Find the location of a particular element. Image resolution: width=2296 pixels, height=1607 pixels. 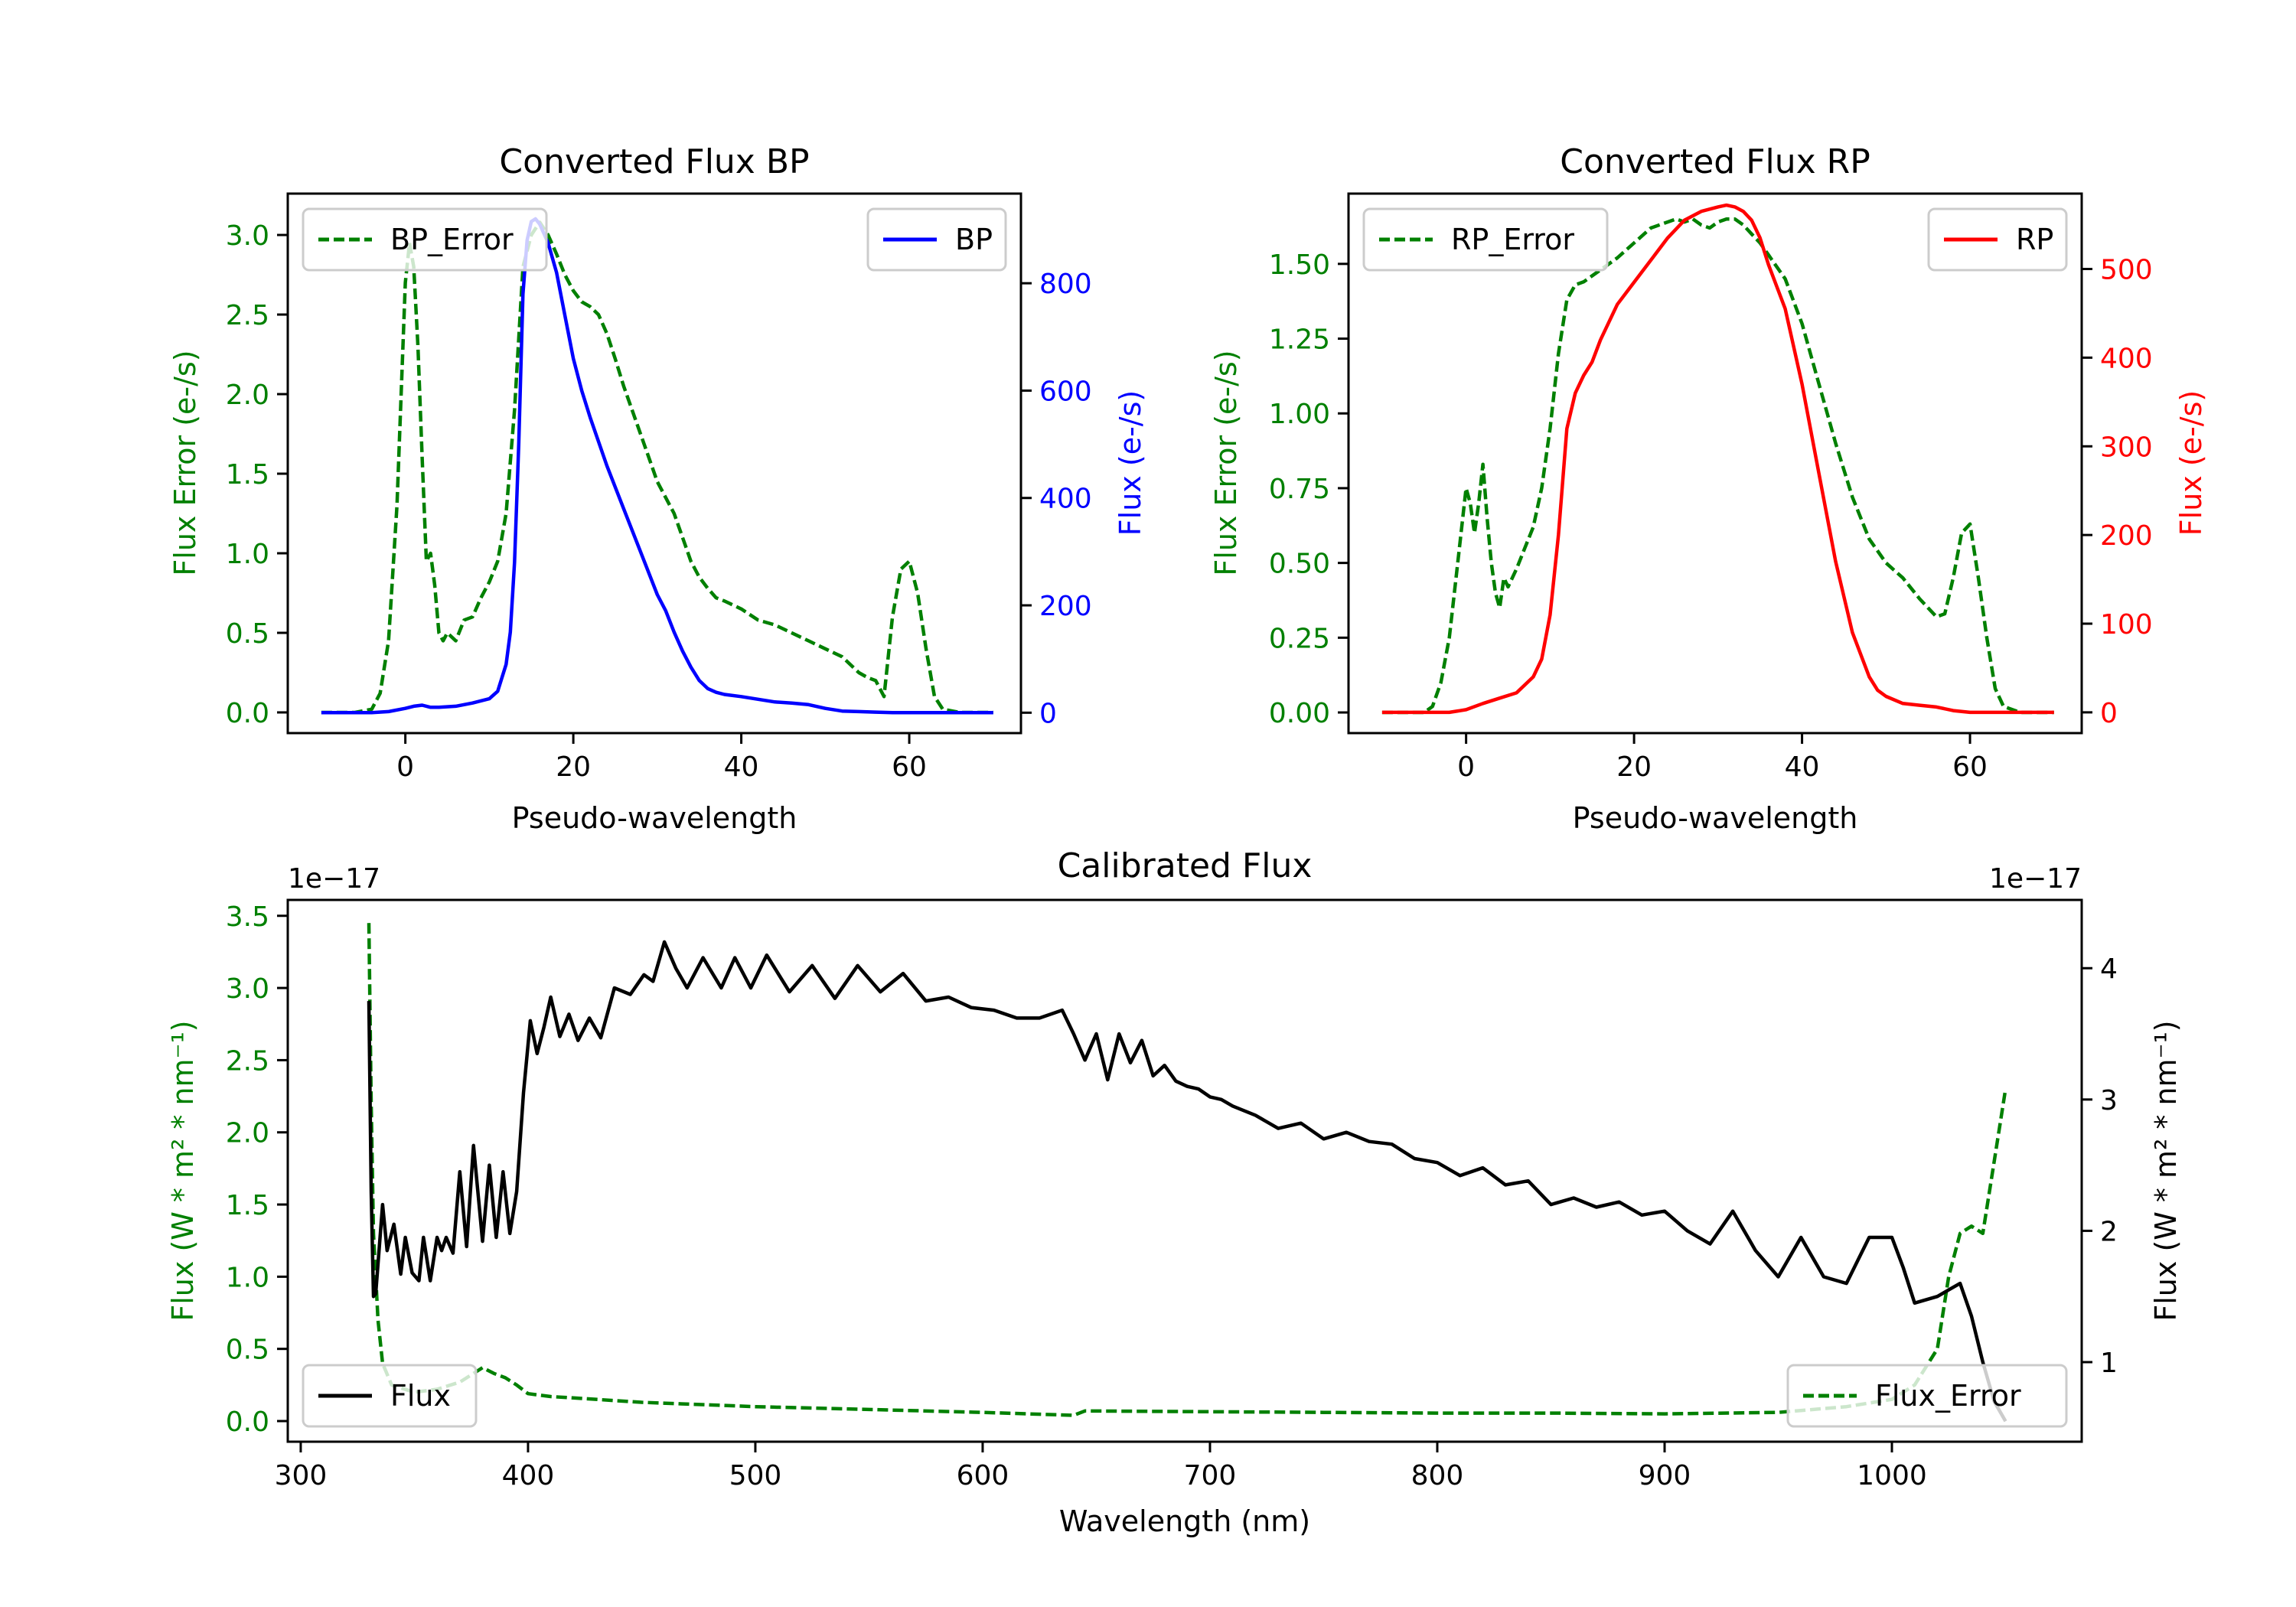

bp-axes-frame is located at coordinates (654, 463).